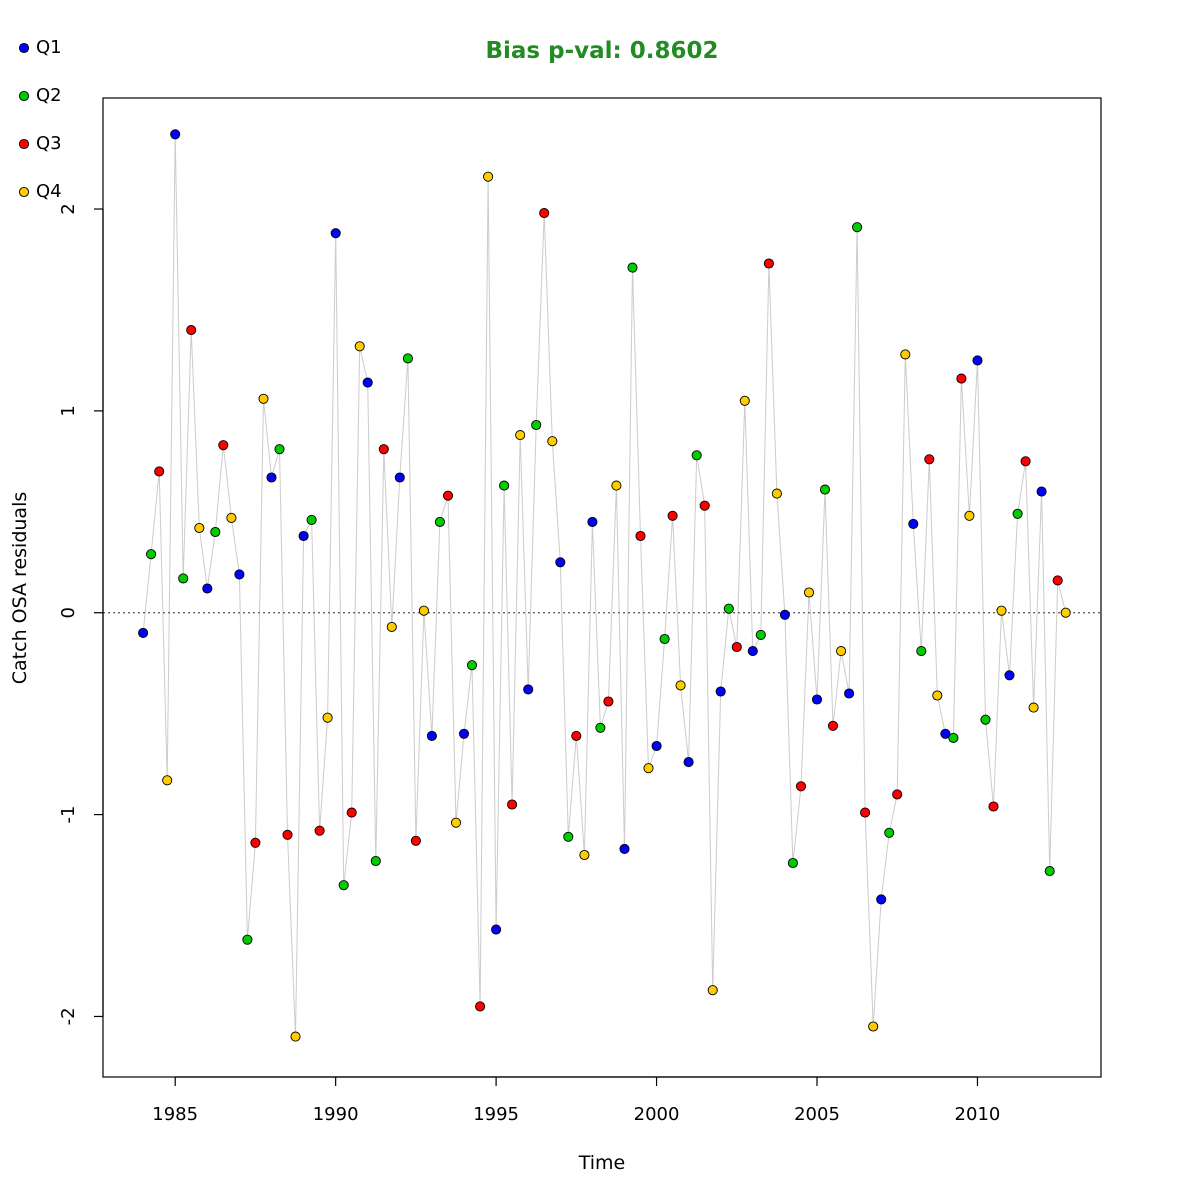 This screenshot has width=1200, height=1200. What do you see at coordinates (175, 1114) in the screenshot?
I see `x-tick-label: 1985` at bounding box center [175, 1114].